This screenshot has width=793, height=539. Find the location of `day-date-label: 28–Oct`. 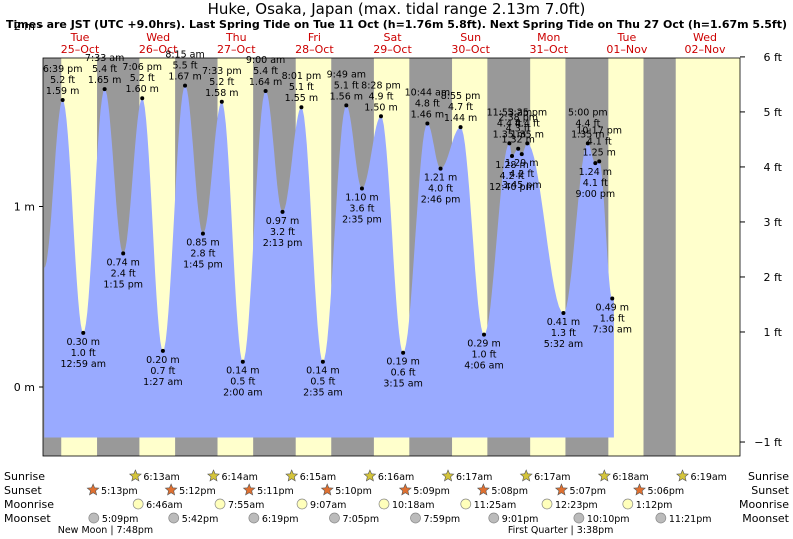

day-date-label: 28–Oct is located at coordinates (314, 49).